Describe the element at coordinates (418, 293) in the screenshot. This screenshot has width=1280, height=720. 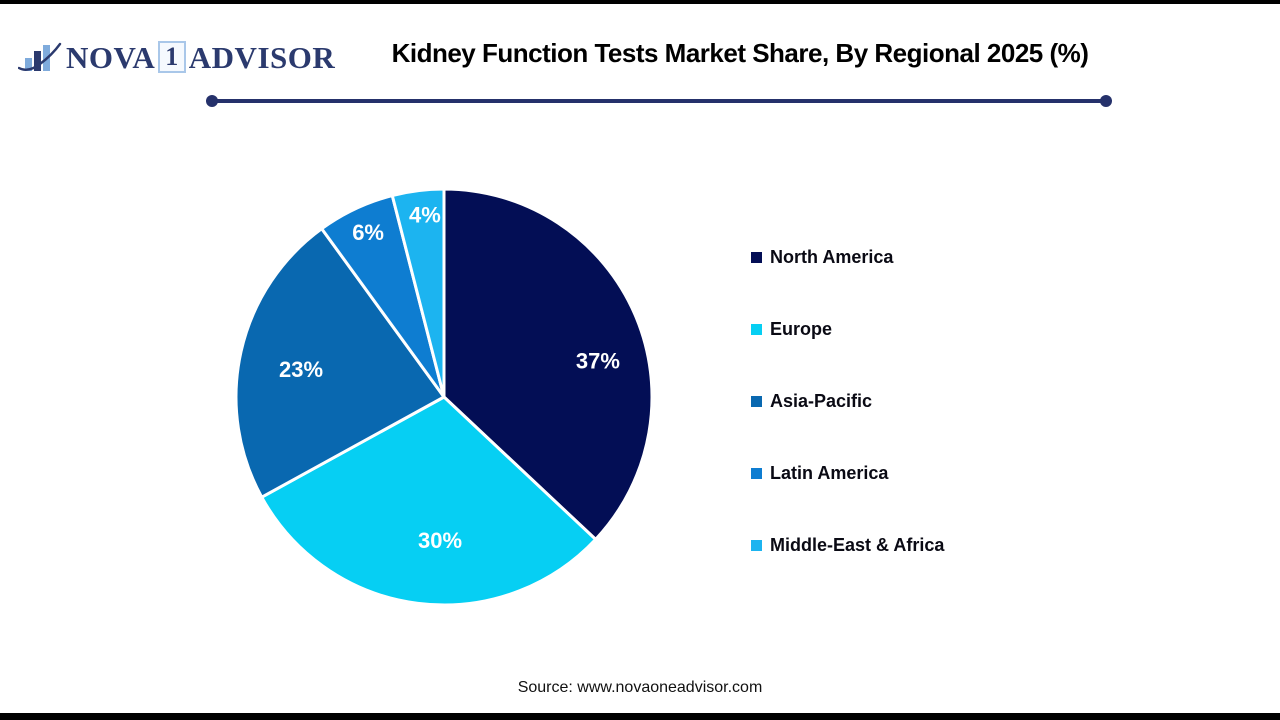
I see `pie-slice-middle-east-africa` at that location.